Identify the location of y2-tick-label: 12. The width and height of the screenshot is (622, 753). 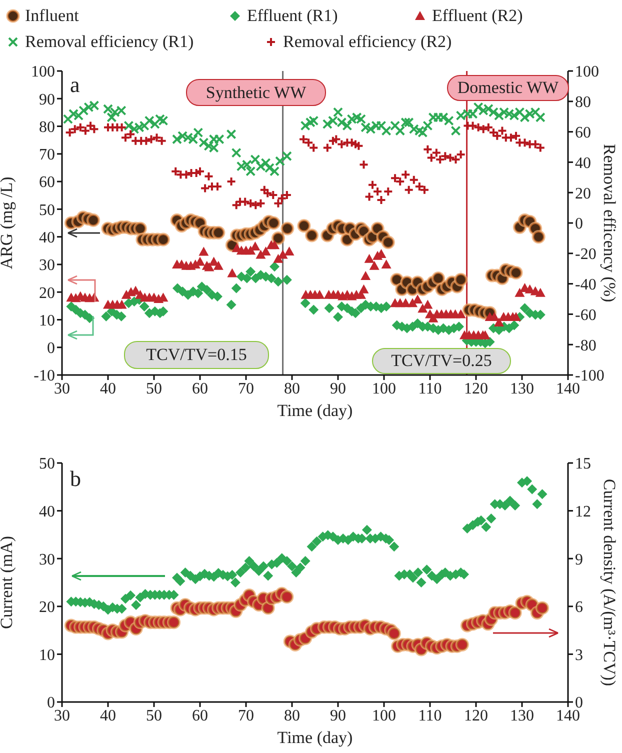
(583, 511).